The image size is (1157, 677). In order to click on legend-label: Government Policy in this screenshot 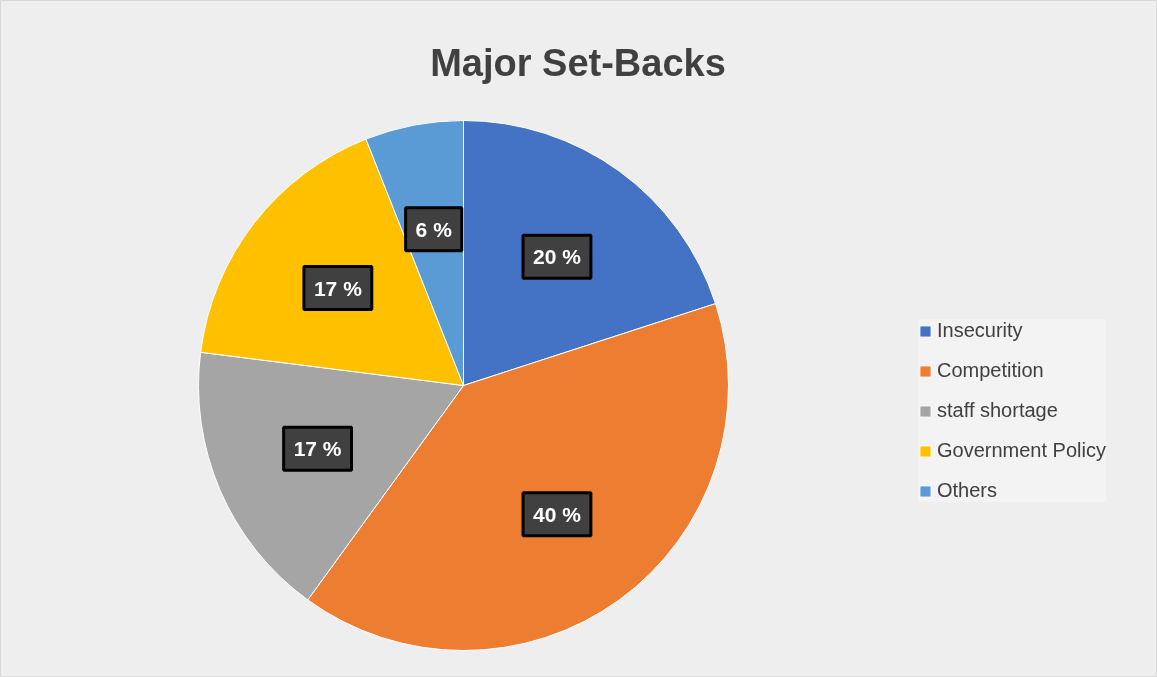, I will do `click(1021, 450)`.